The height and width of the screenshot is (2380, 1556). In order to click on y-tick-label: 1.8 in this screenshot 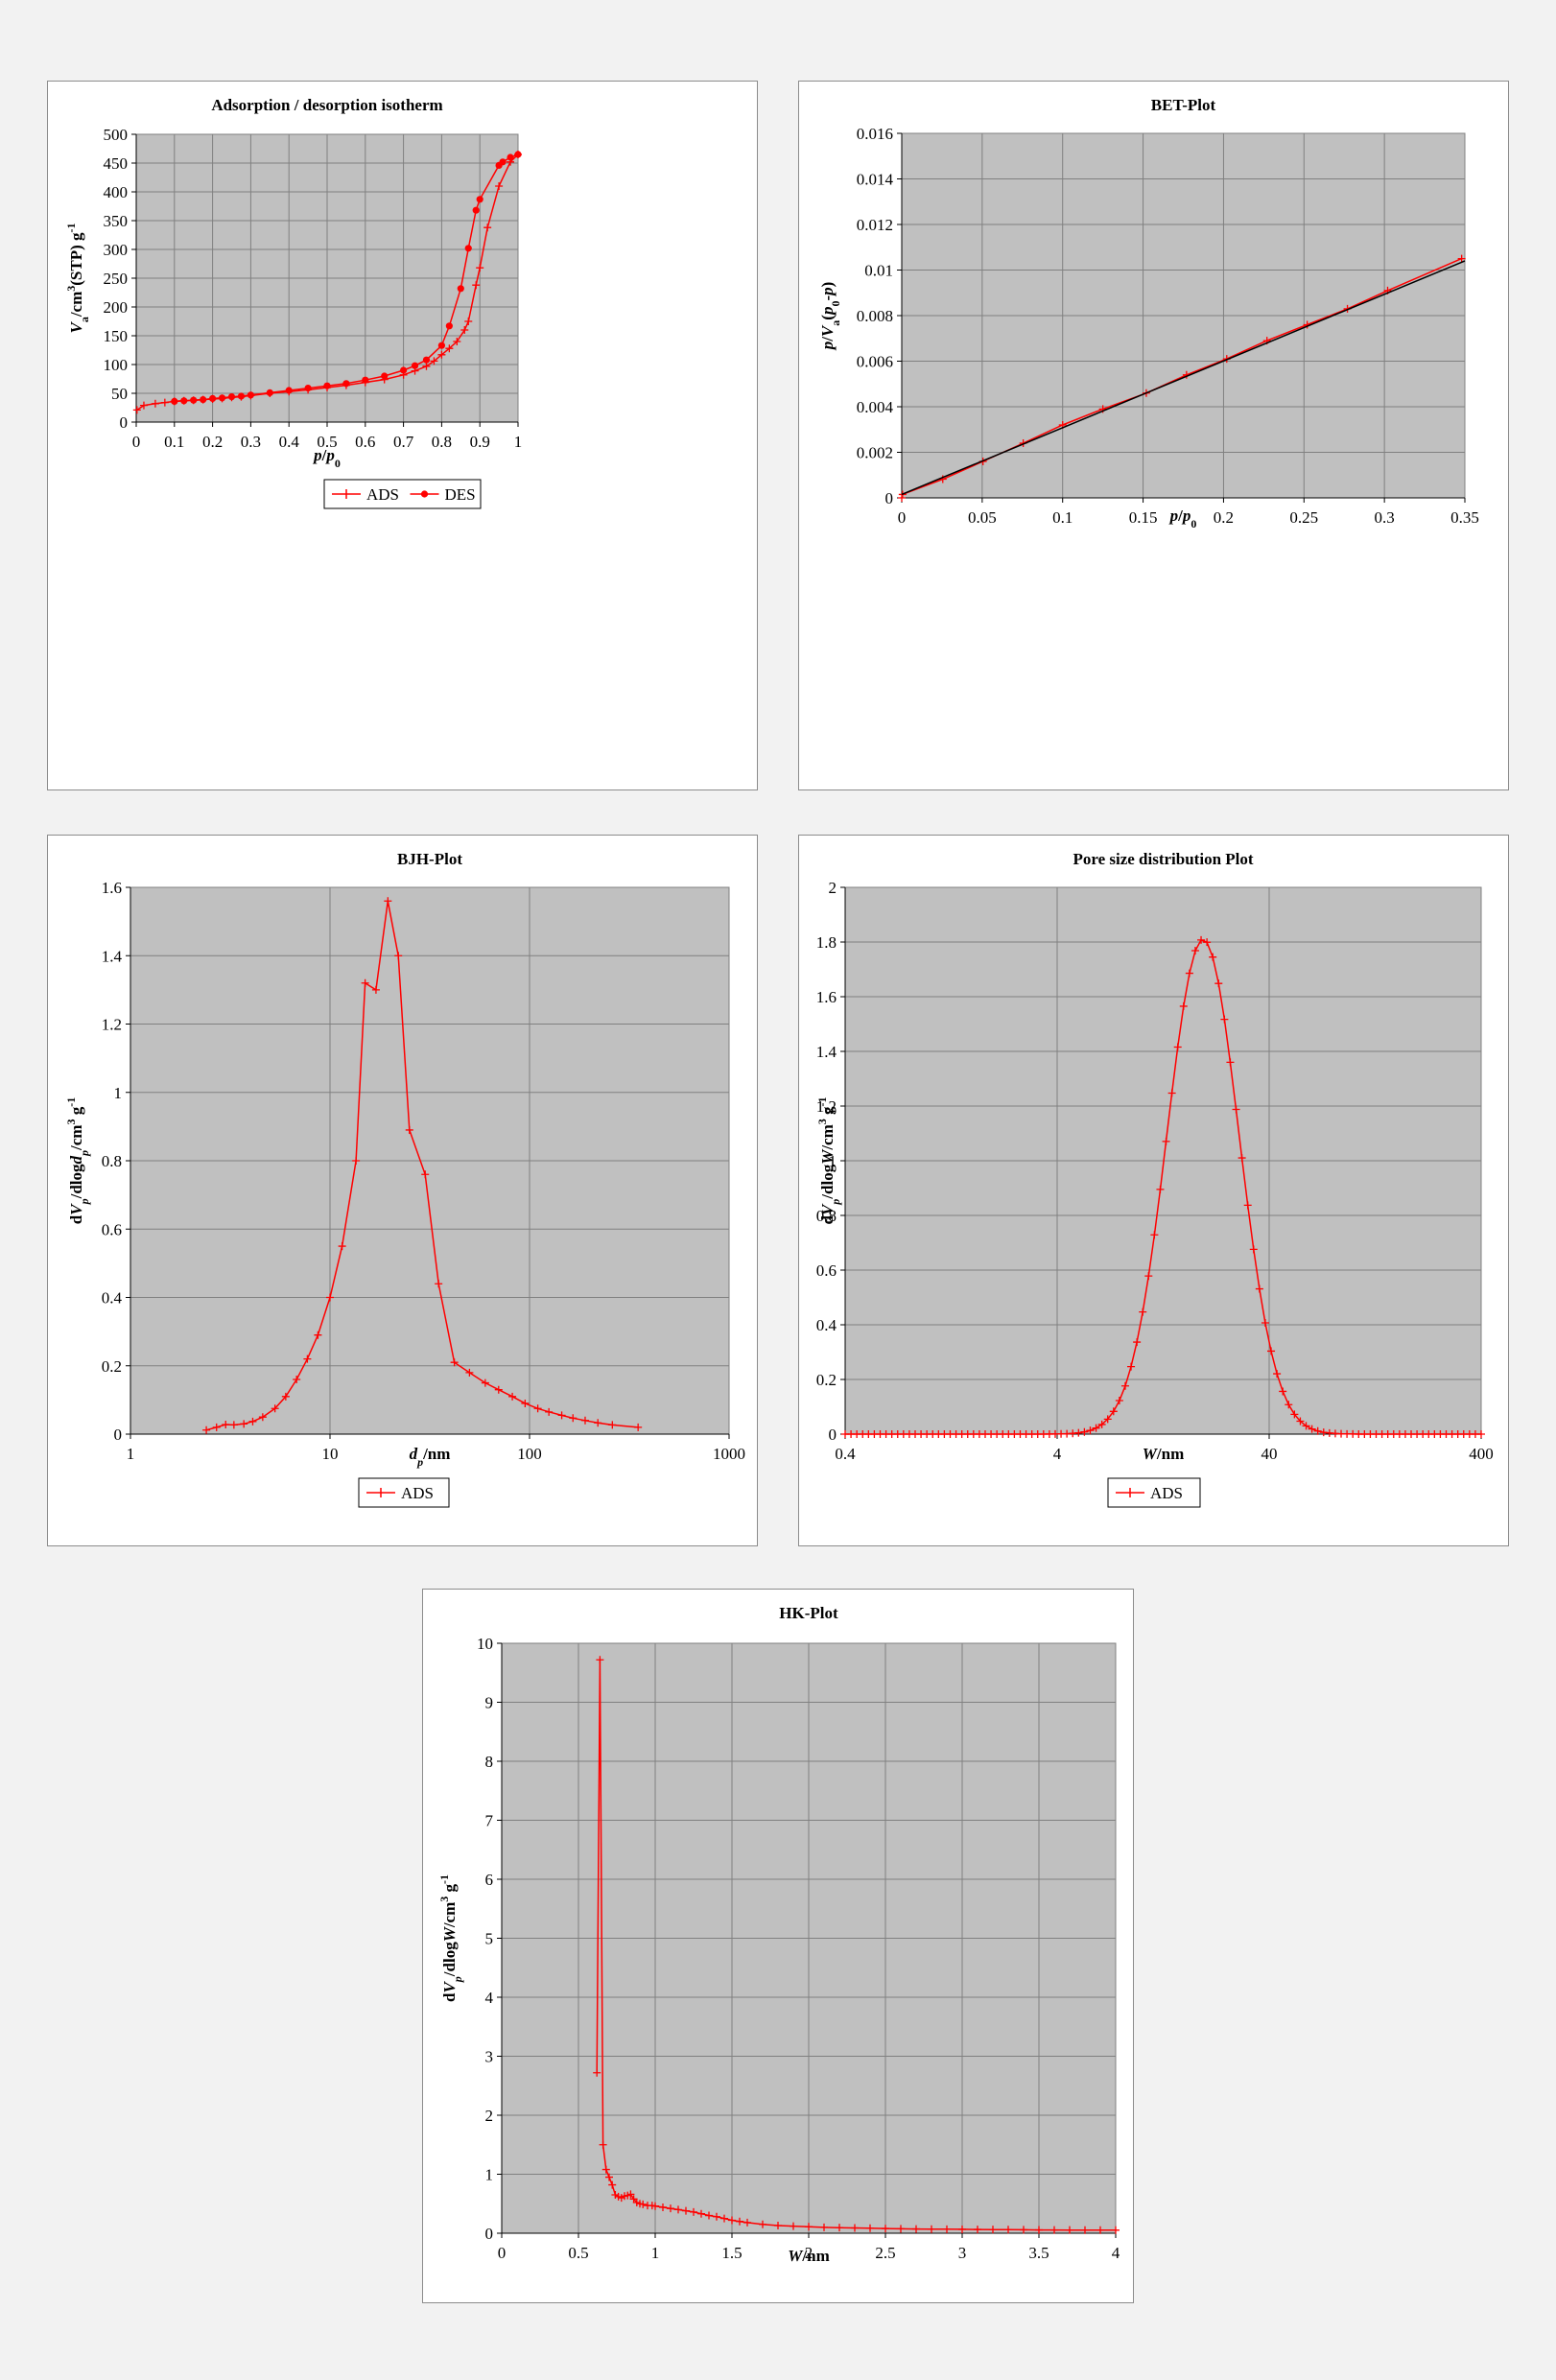, I will do `click(826, 943)`.